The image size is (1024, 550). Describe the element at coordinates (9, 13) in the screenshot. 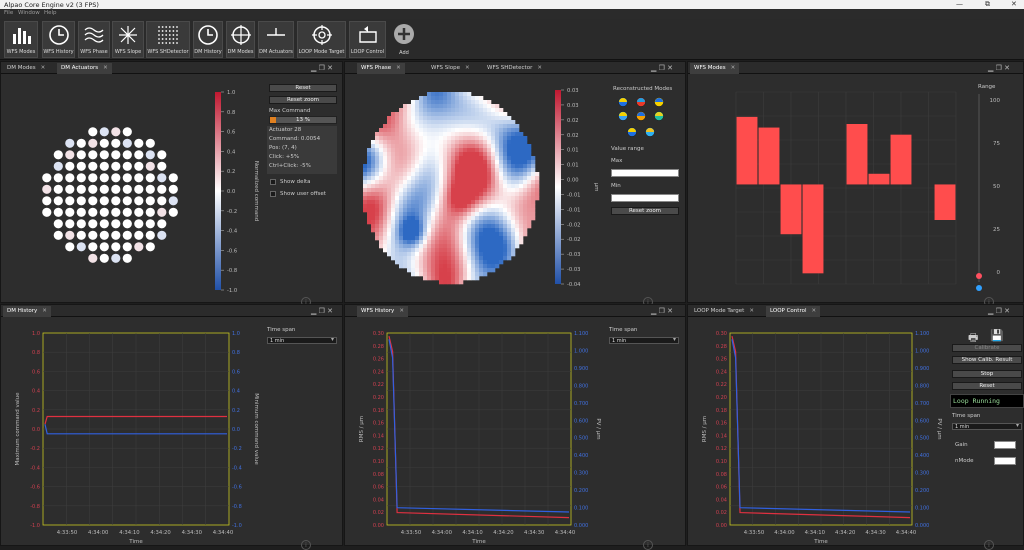

I see `menu-file: File` at that location.